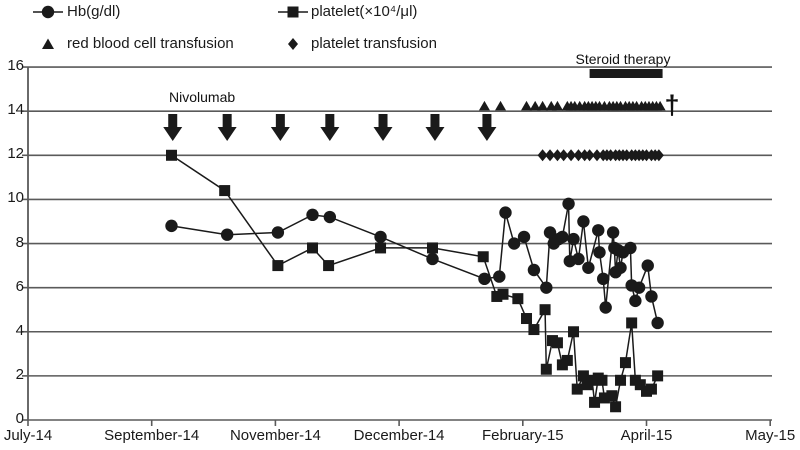 This screenshot has width=800, height=450. What do you see at coordinates (19, 242) in the screenshot?
I see `y-axis-label: 8` at bounding box center [19, 242].